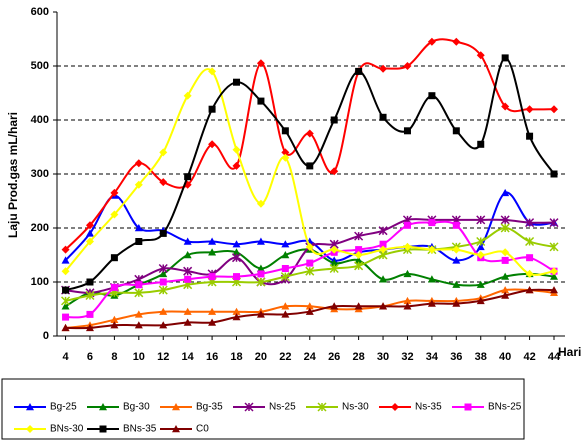 Image resolution: width=585 pixels, height=441 pixels. Describe the element at coordinates (140, 429) in the screenshot. I see `legend-label: BNs-35` at that location.